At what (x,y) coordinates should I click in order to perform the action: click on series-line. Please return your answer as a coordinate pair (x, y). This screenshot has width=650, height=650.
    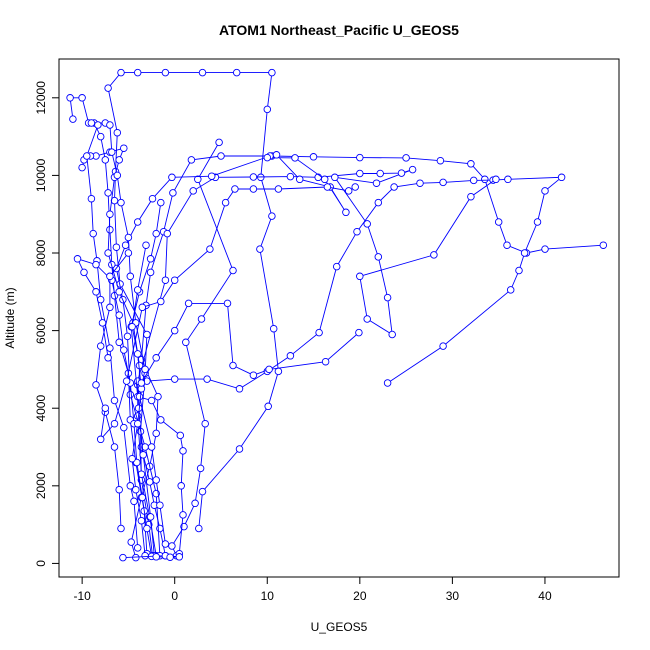
    Looking at the image, I should click on (112, 335).